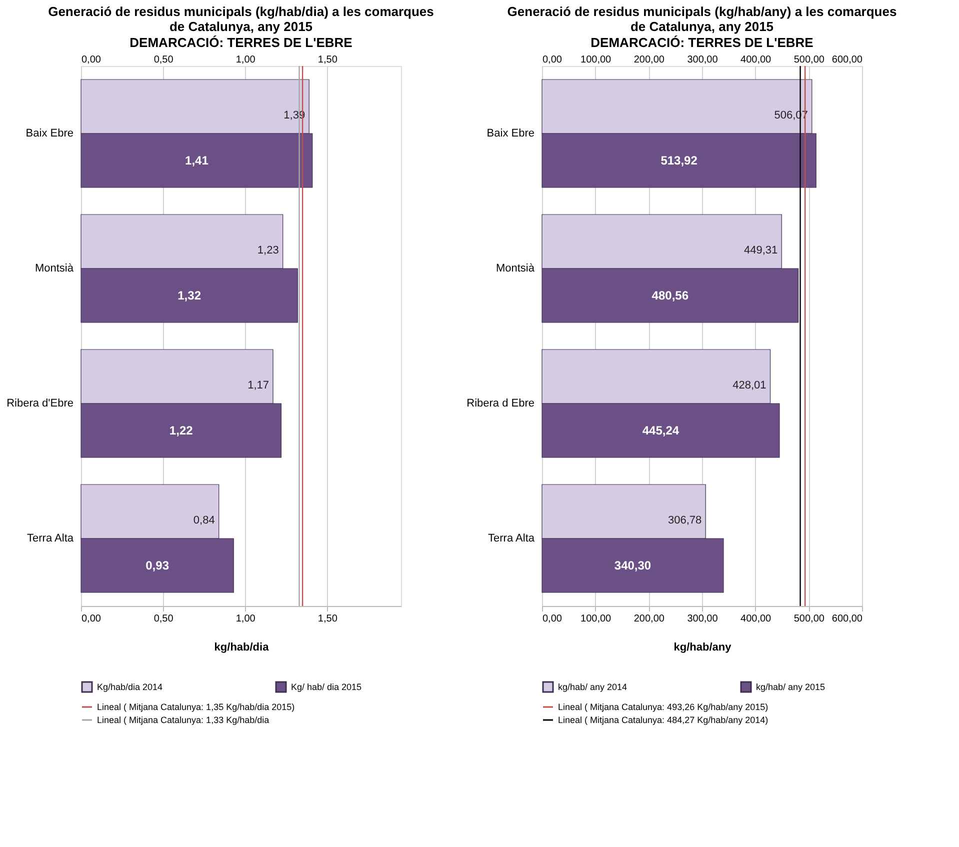  Describe the element at coordinates (190, 295) in the screenshot. I see `data-label: 1,32` at that location.